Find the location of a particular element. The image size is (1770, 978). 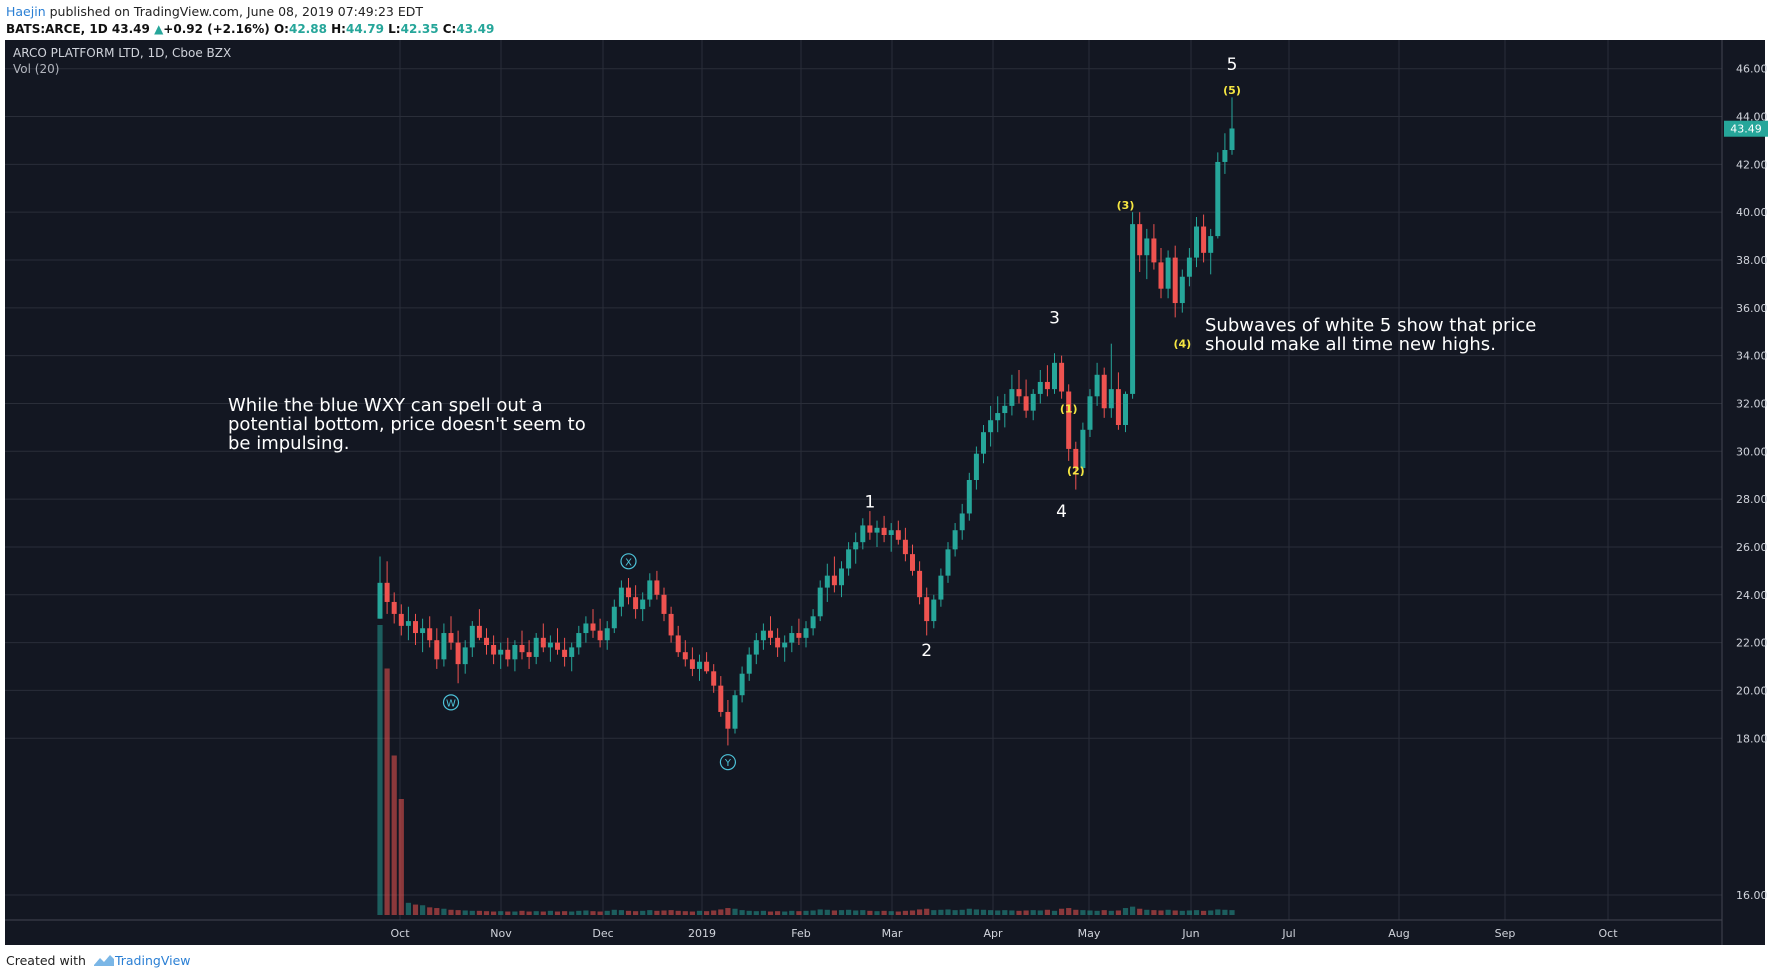

close-value: 43.49 is located at coordinates (475, 29).